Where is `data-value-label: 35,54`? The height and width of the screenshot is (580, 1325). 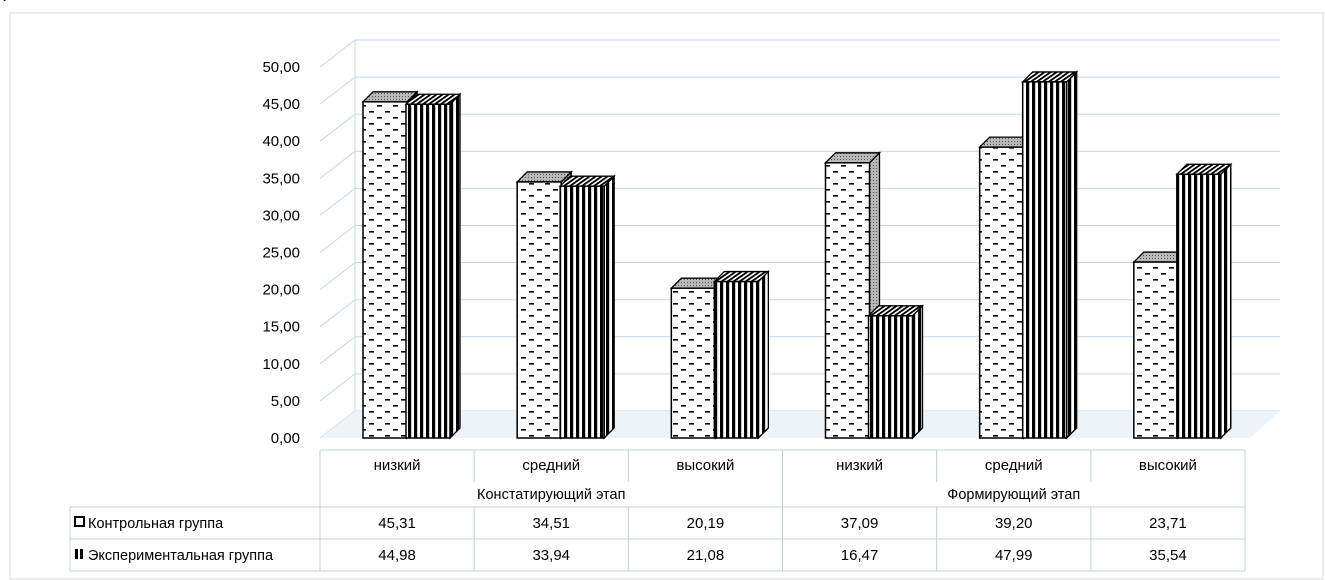
data-value-label: 35,54 is located at coordinates (1168, 555).